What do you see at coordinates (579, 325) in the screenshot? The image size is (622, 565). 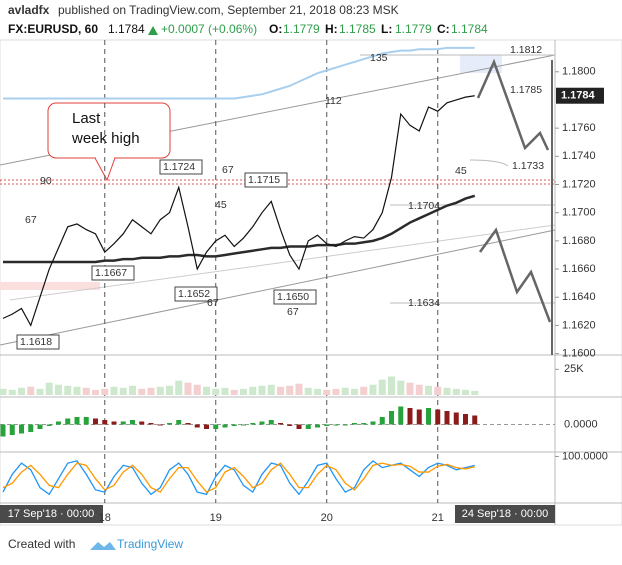 I see `y-tick-label: 1.1620` at bounding box center [579, 325].